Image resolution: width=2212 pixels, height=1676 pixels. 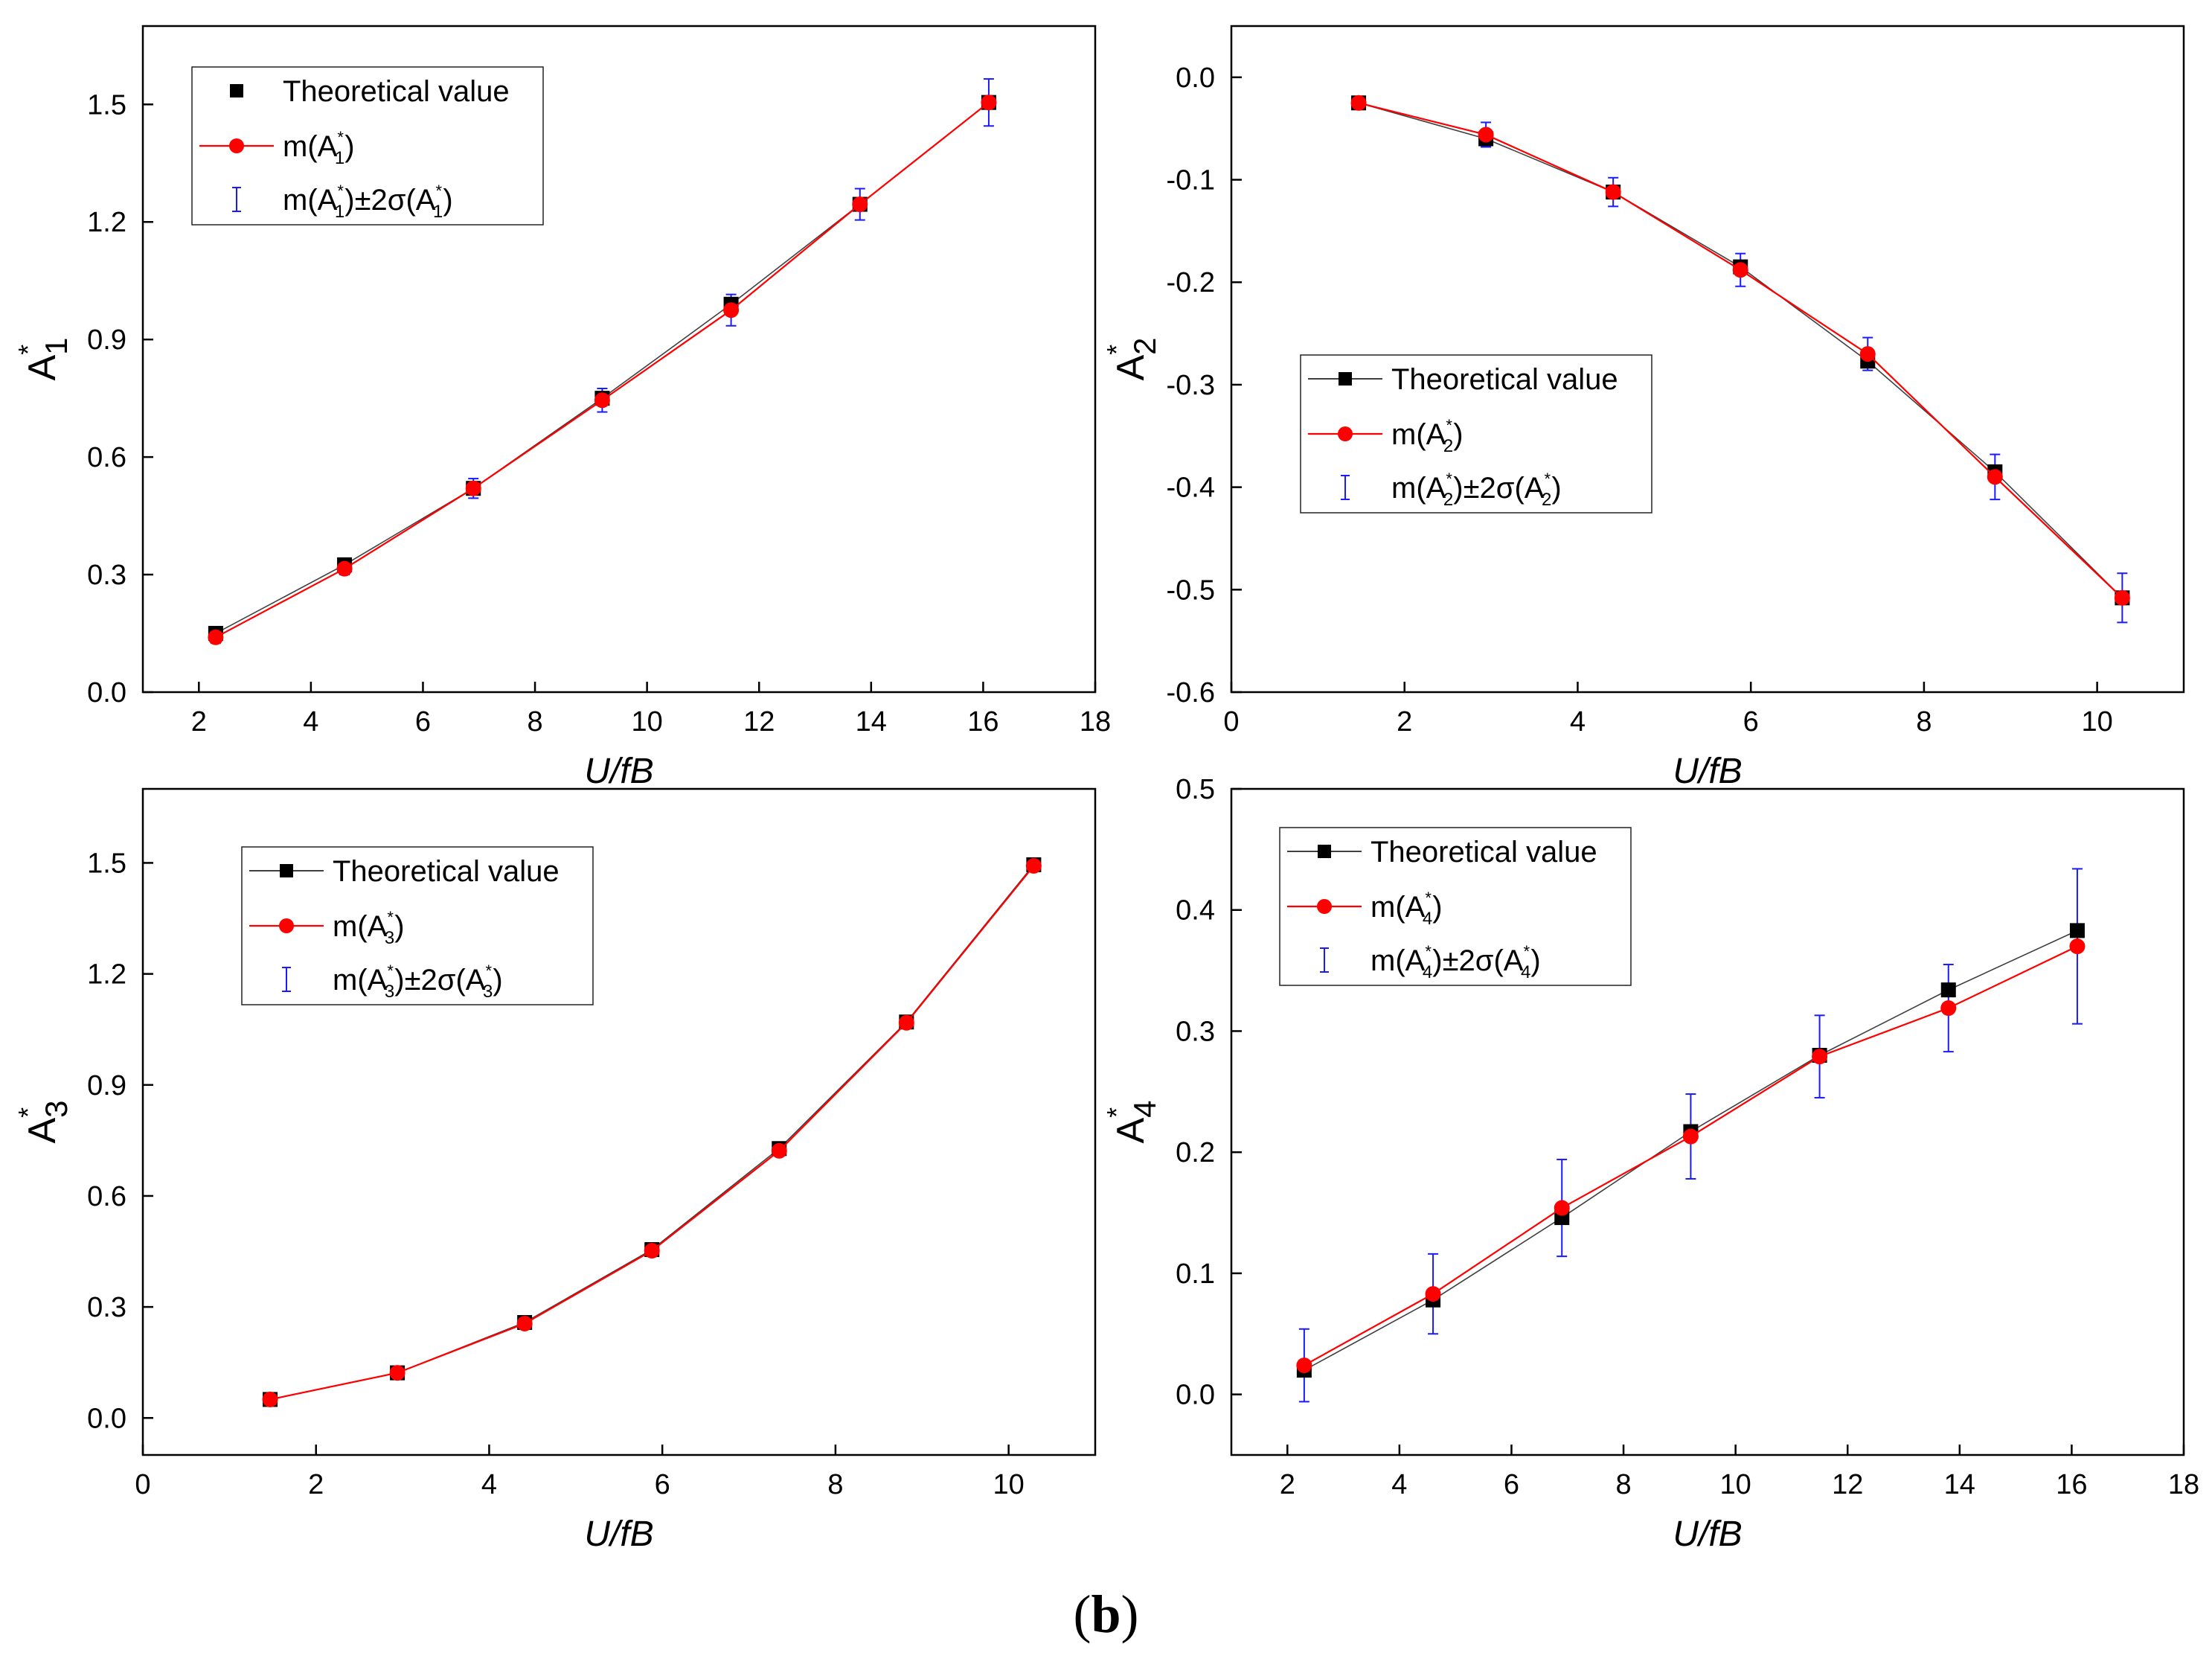 I want to click on caption-open: (, so click(x=1082, y=1614).